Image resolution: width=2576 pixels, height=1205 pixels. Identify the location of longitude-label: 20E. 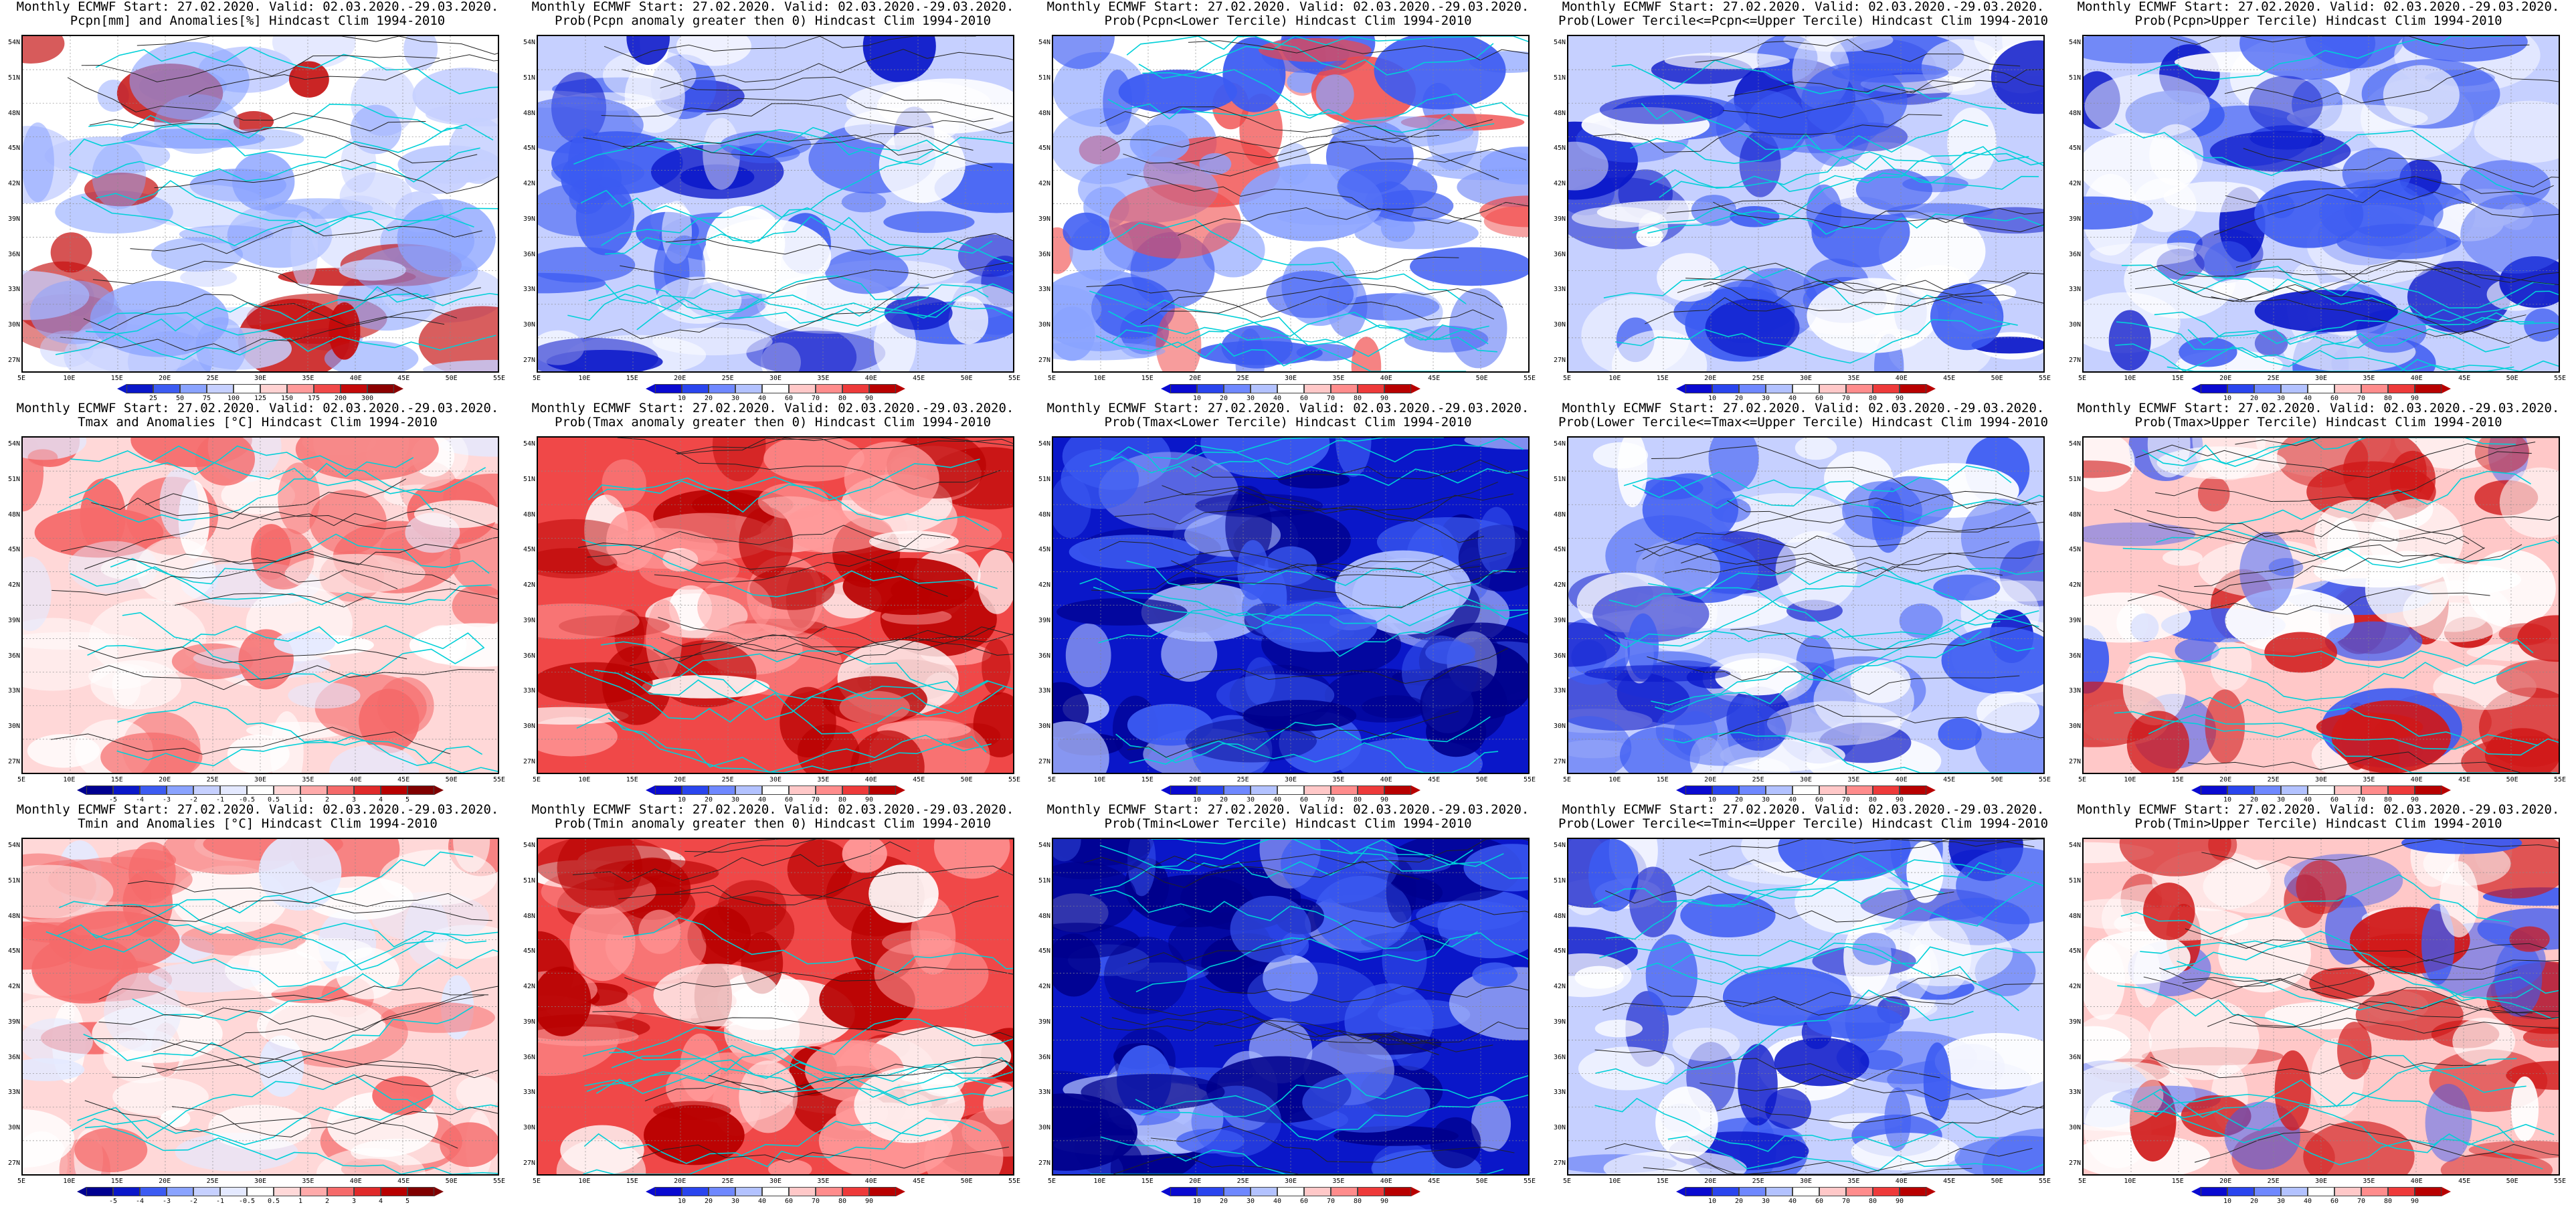
(1711, 779).